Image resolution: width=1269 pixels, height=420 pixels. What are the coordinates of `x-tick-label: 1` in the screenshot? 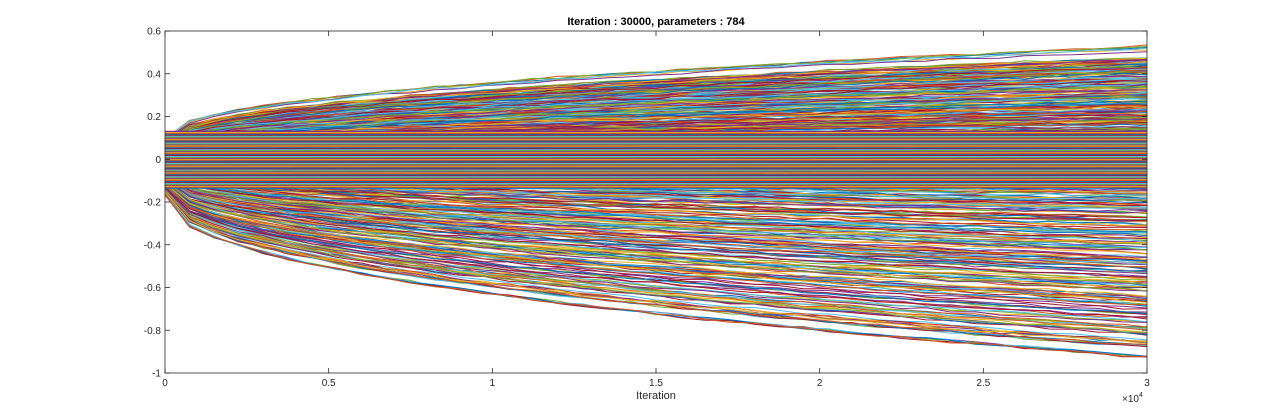 It's located at (493, 383).